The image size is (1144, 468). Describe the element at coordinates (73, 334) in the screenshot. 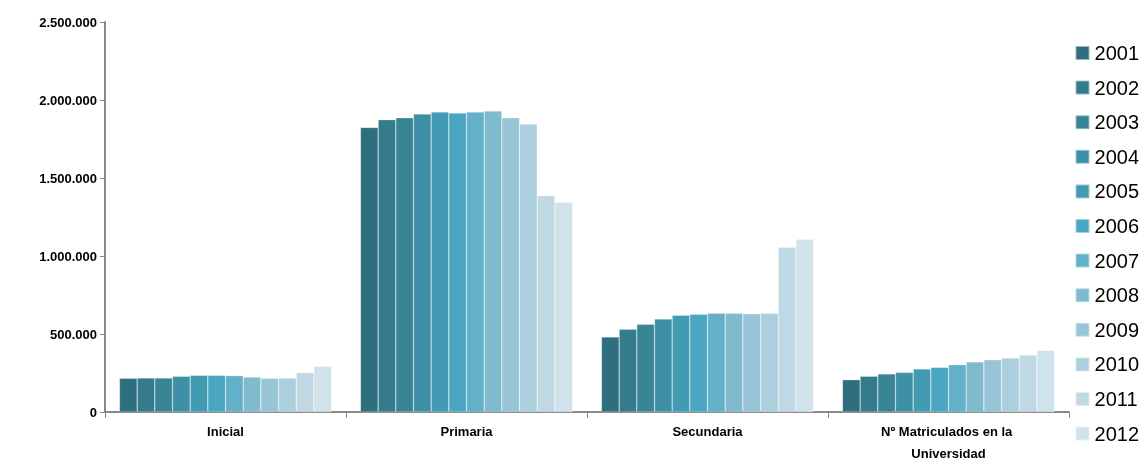

I see `y-tick-label: 500.000` at that location.